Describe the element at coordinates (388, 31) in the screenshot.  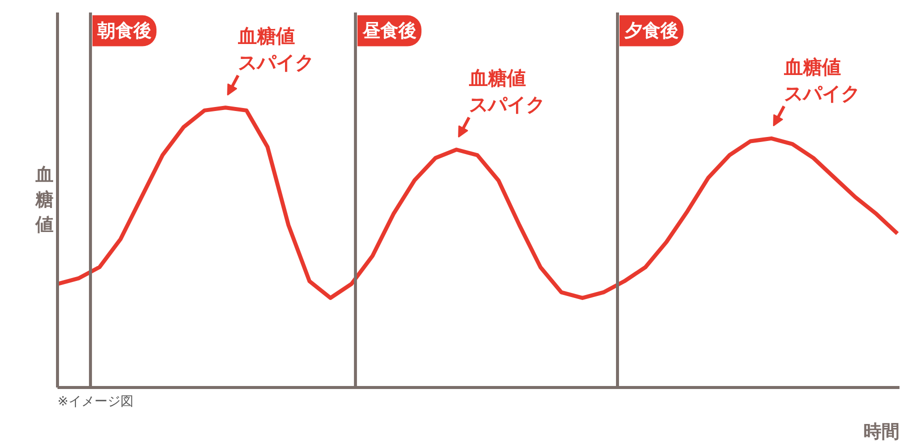
I see `text: 昼食後` at that location.